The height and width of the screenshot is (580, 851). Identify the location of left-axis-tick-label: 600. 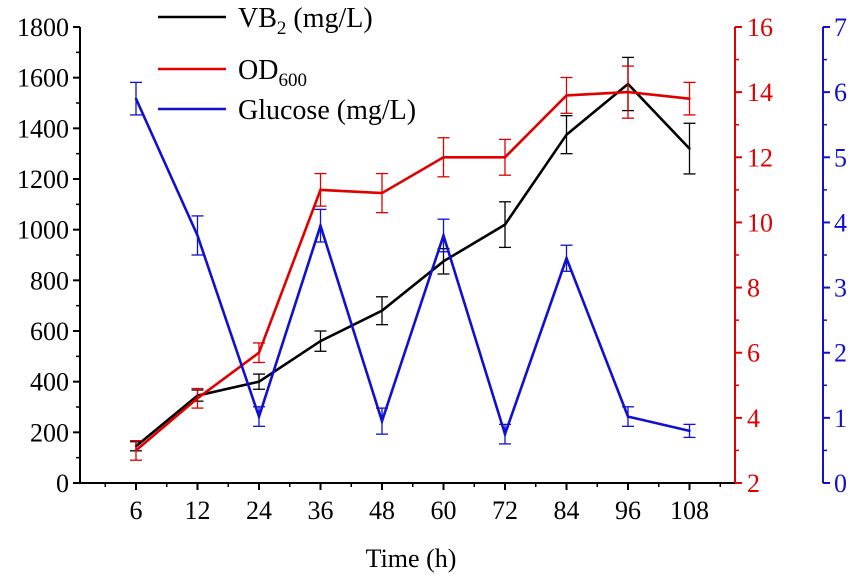
(49, 331).